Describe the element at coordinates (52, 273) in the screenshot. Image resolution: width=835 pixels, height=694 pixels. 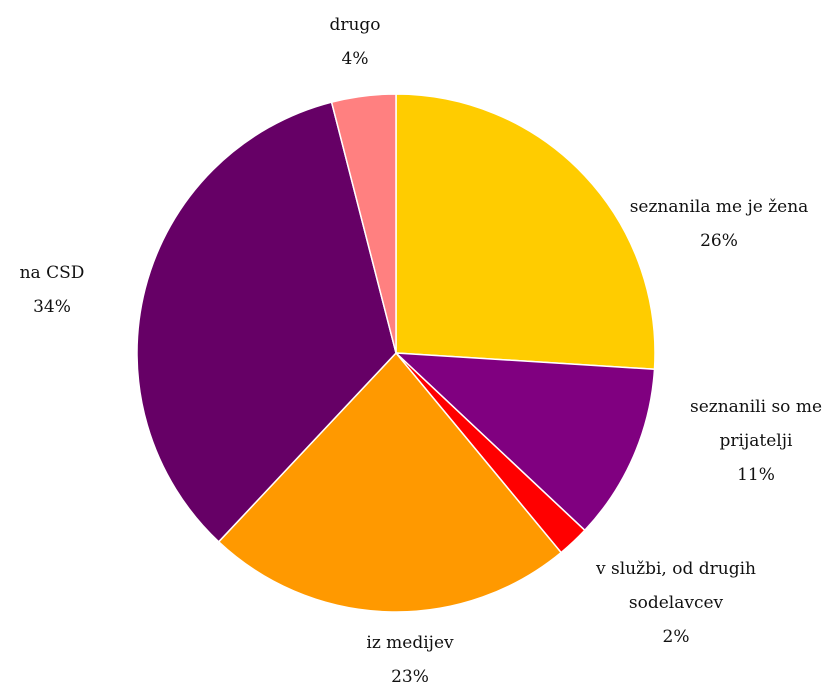
I see `label-slice-4-name: na CSD` at that location.